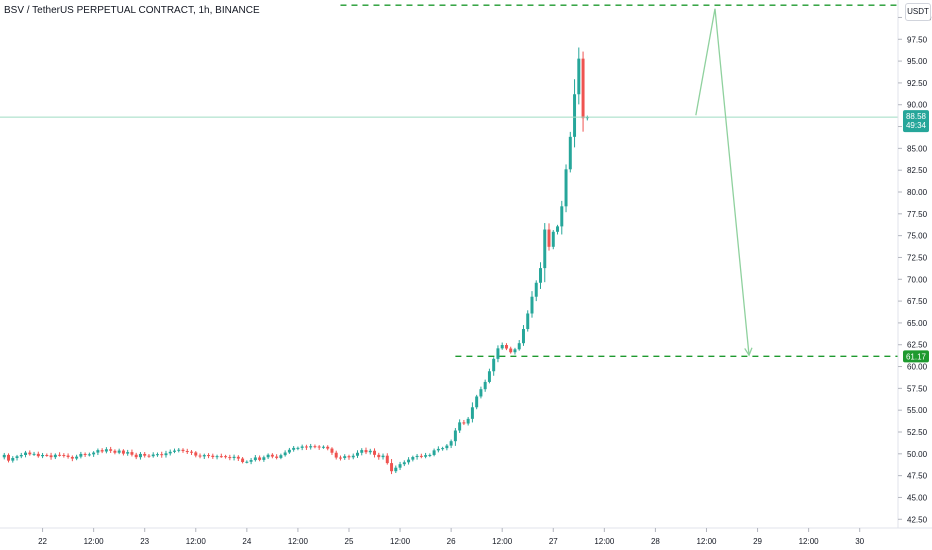 The image size is (932, 550). I want to click on price-tick-label: 70.00, so click(917, 279).